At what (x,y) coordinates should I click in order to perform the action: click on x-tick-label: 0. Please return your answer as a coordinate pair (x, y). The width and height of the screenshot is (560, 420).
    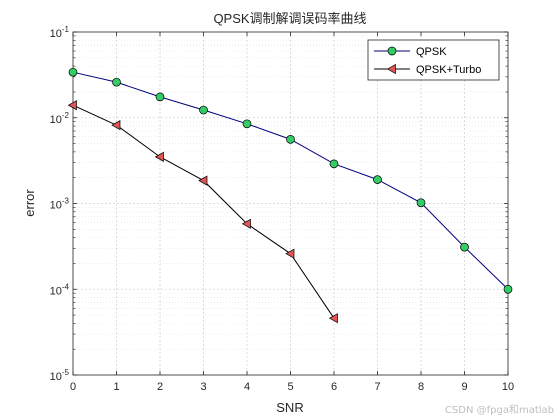
    Looking at the image, I should click on (73, 387).